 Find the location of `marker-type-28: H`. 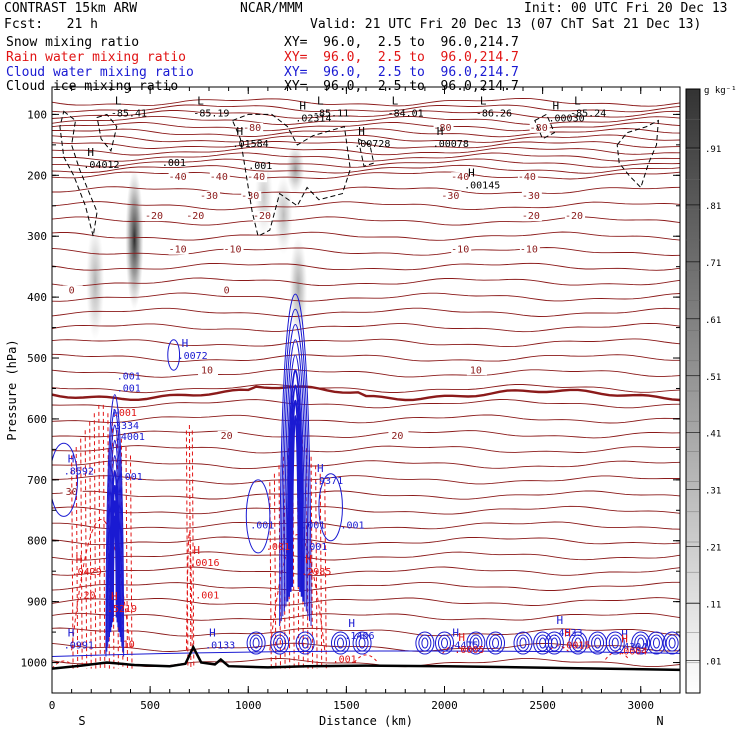

marker-type-28: H is located at coordinates (624, 638).